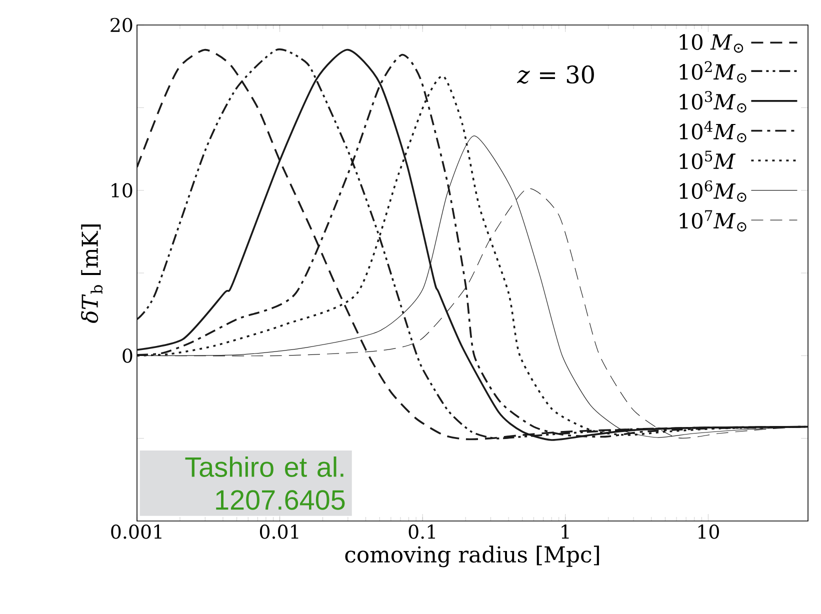 This screenshot has width=821, height=614. What do you see at coordinates (708, 160) in the screenshot?
I see `legend-label: 10$^{5}$M` at bounding box center [708, 160].